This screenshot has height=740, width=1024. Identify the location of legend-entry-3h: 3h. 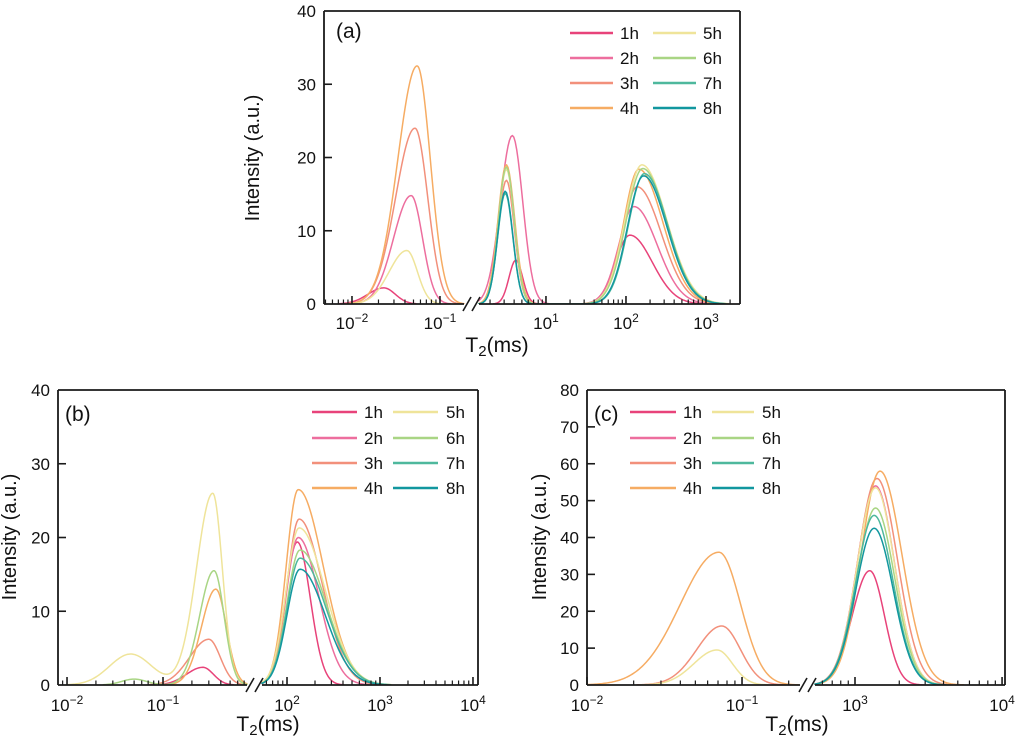
(347, 463).